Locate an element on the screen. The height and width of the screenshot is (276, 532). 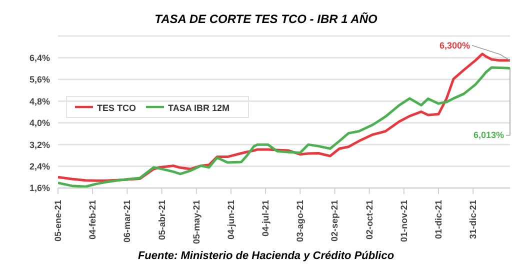
annotation: 6,013% is located at coordinates (488, 135).